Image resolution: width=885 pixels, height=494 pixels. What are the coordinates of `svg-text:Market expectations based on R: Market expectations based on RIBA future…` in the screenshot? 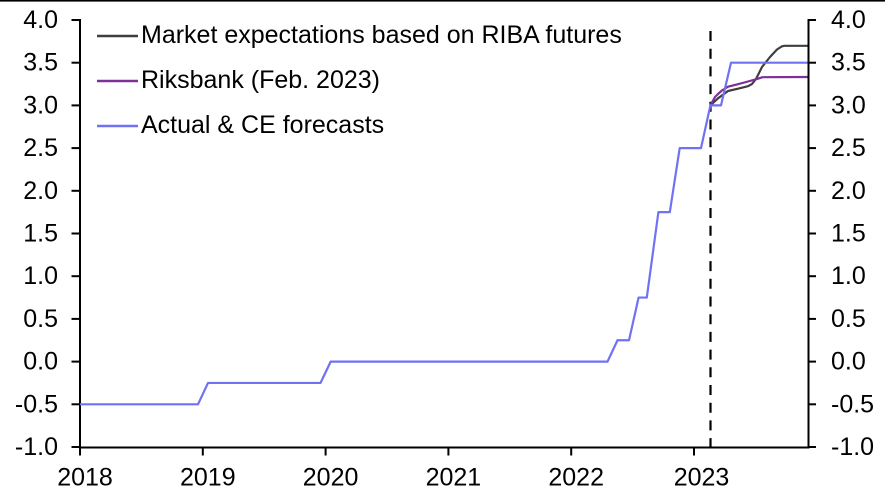 It's located at (381, 35).